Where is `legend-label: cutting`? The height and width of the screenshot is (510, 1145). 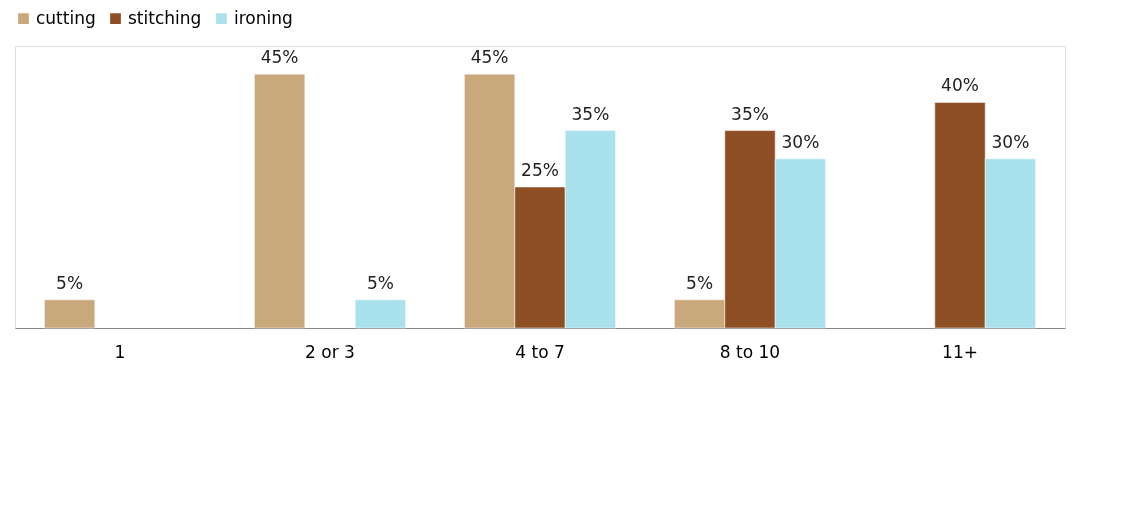
legend-label: cutting is located at coordinates (66, 17).